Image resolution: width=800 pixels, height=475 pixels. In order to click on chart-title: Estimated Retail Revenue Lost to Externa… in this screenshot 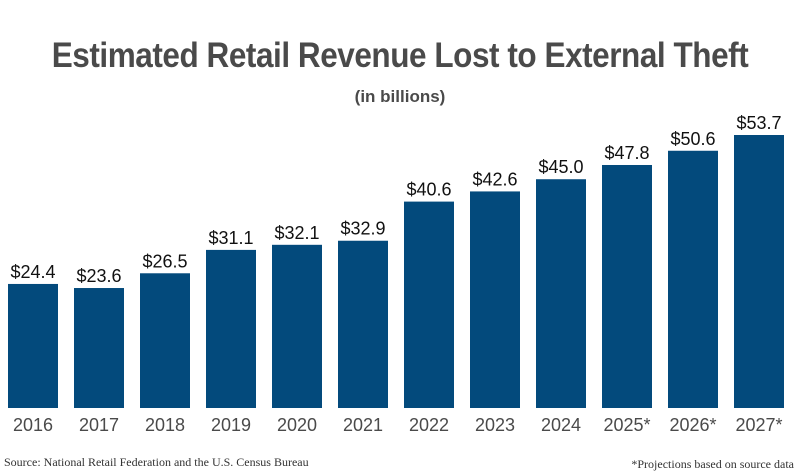, I will do `click(400, 55)`.